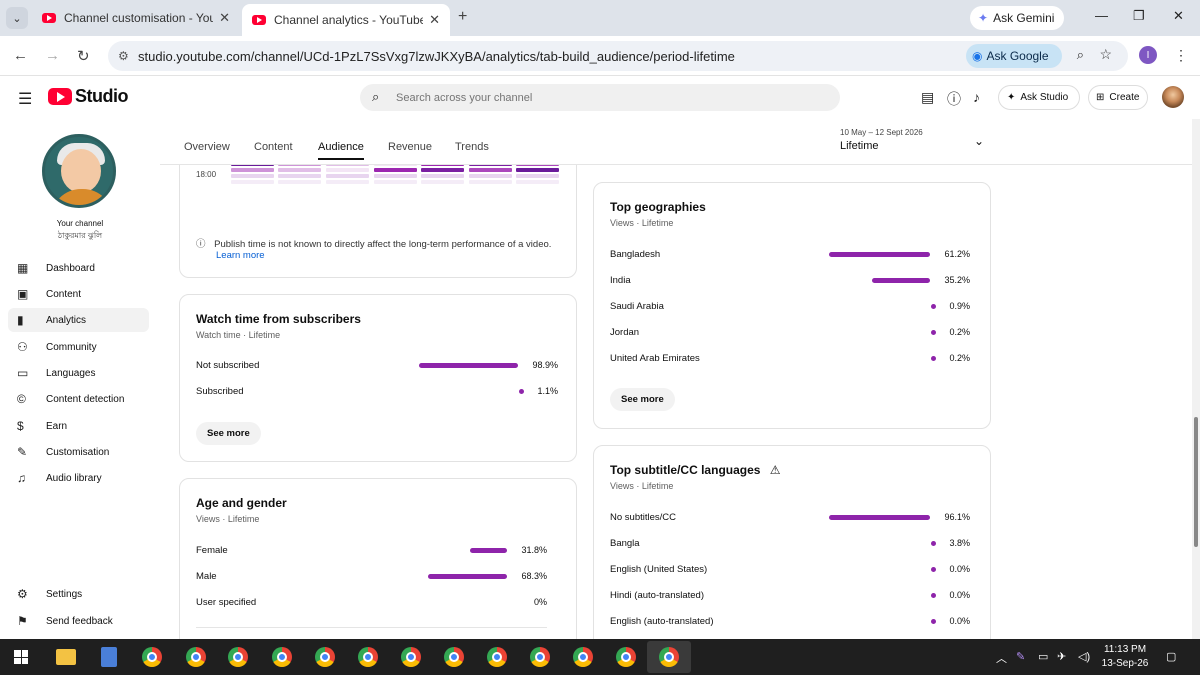 The width and height of the screenshot is (1200, 675). I want to click on gear-icon: ⚙, so click(22, 594).